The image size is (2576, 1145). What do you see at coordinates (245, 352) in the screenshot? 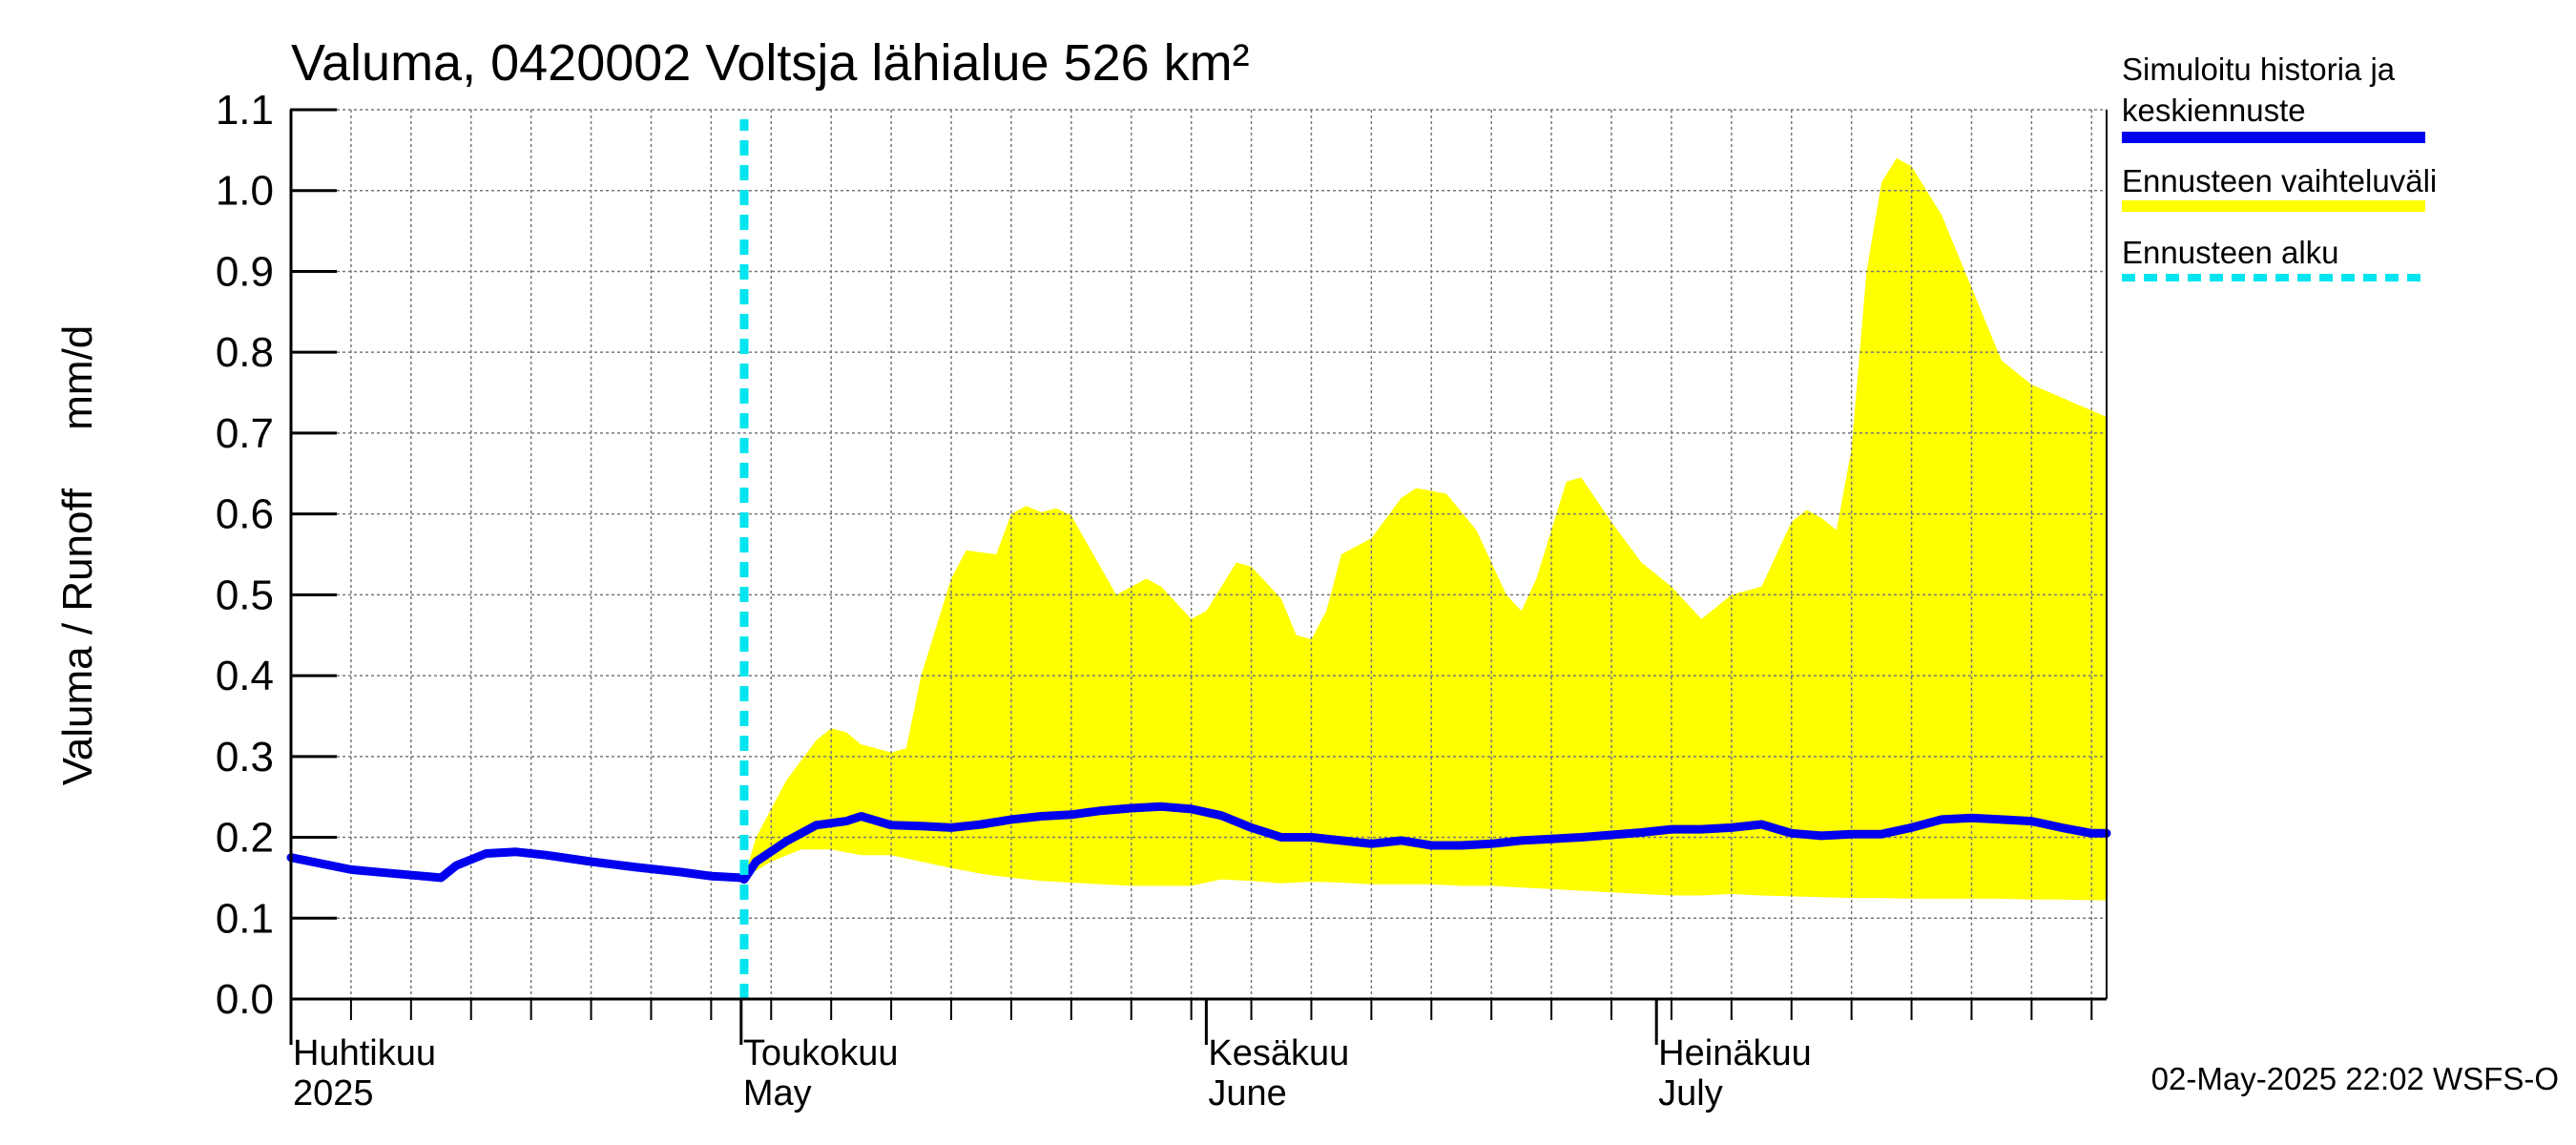
I see `y-tick-label: 0.8` at bounding box center [245, 352].